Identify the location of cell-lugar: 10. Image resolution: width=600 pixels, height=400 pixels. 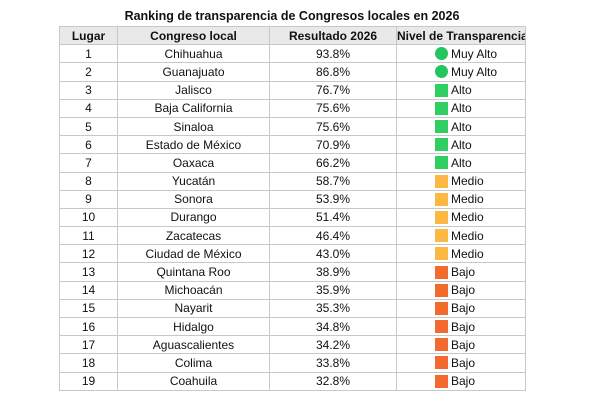
(88, 217).